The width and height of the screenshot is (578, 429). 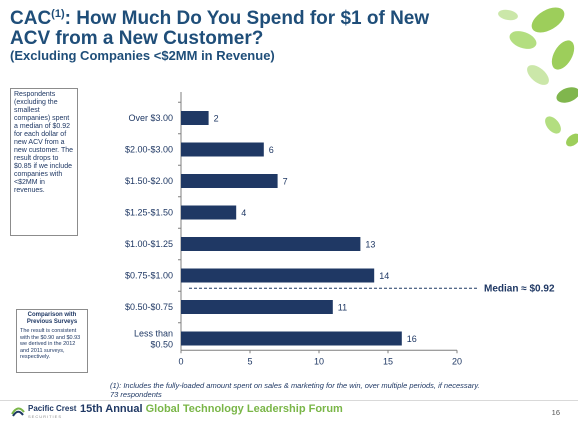 What do you see at coordinates (45, 416) in the screenshot?
I see `logo-subtitle: SECURITIES` at bounding box center [45, 416].